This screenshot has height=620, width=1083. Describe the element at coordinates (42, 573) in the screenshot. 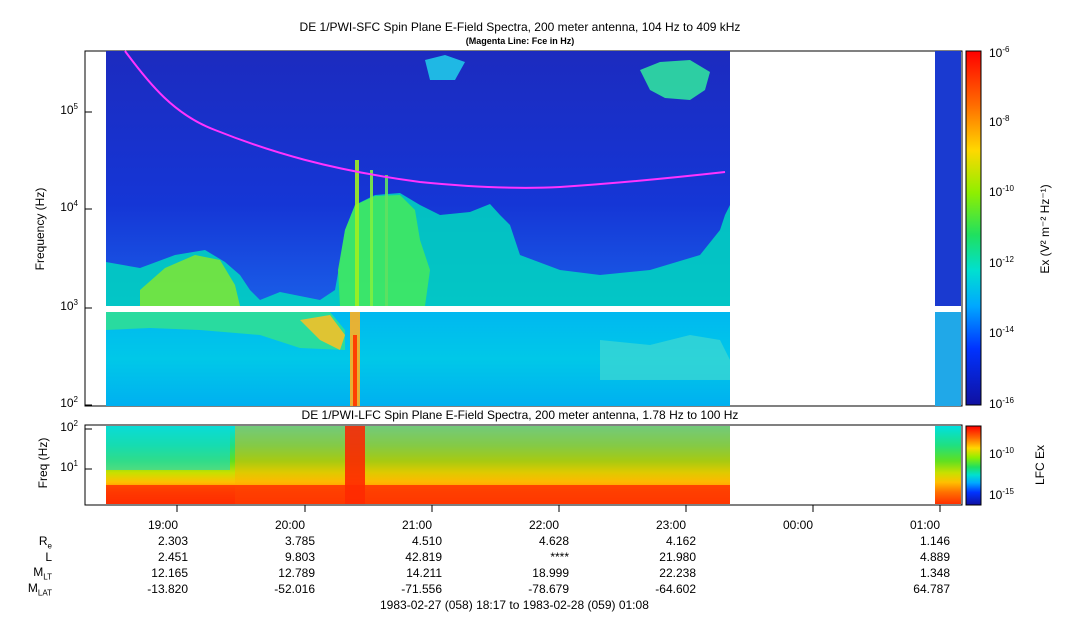

I see `ephem-label-mlt: MLT` at that location.